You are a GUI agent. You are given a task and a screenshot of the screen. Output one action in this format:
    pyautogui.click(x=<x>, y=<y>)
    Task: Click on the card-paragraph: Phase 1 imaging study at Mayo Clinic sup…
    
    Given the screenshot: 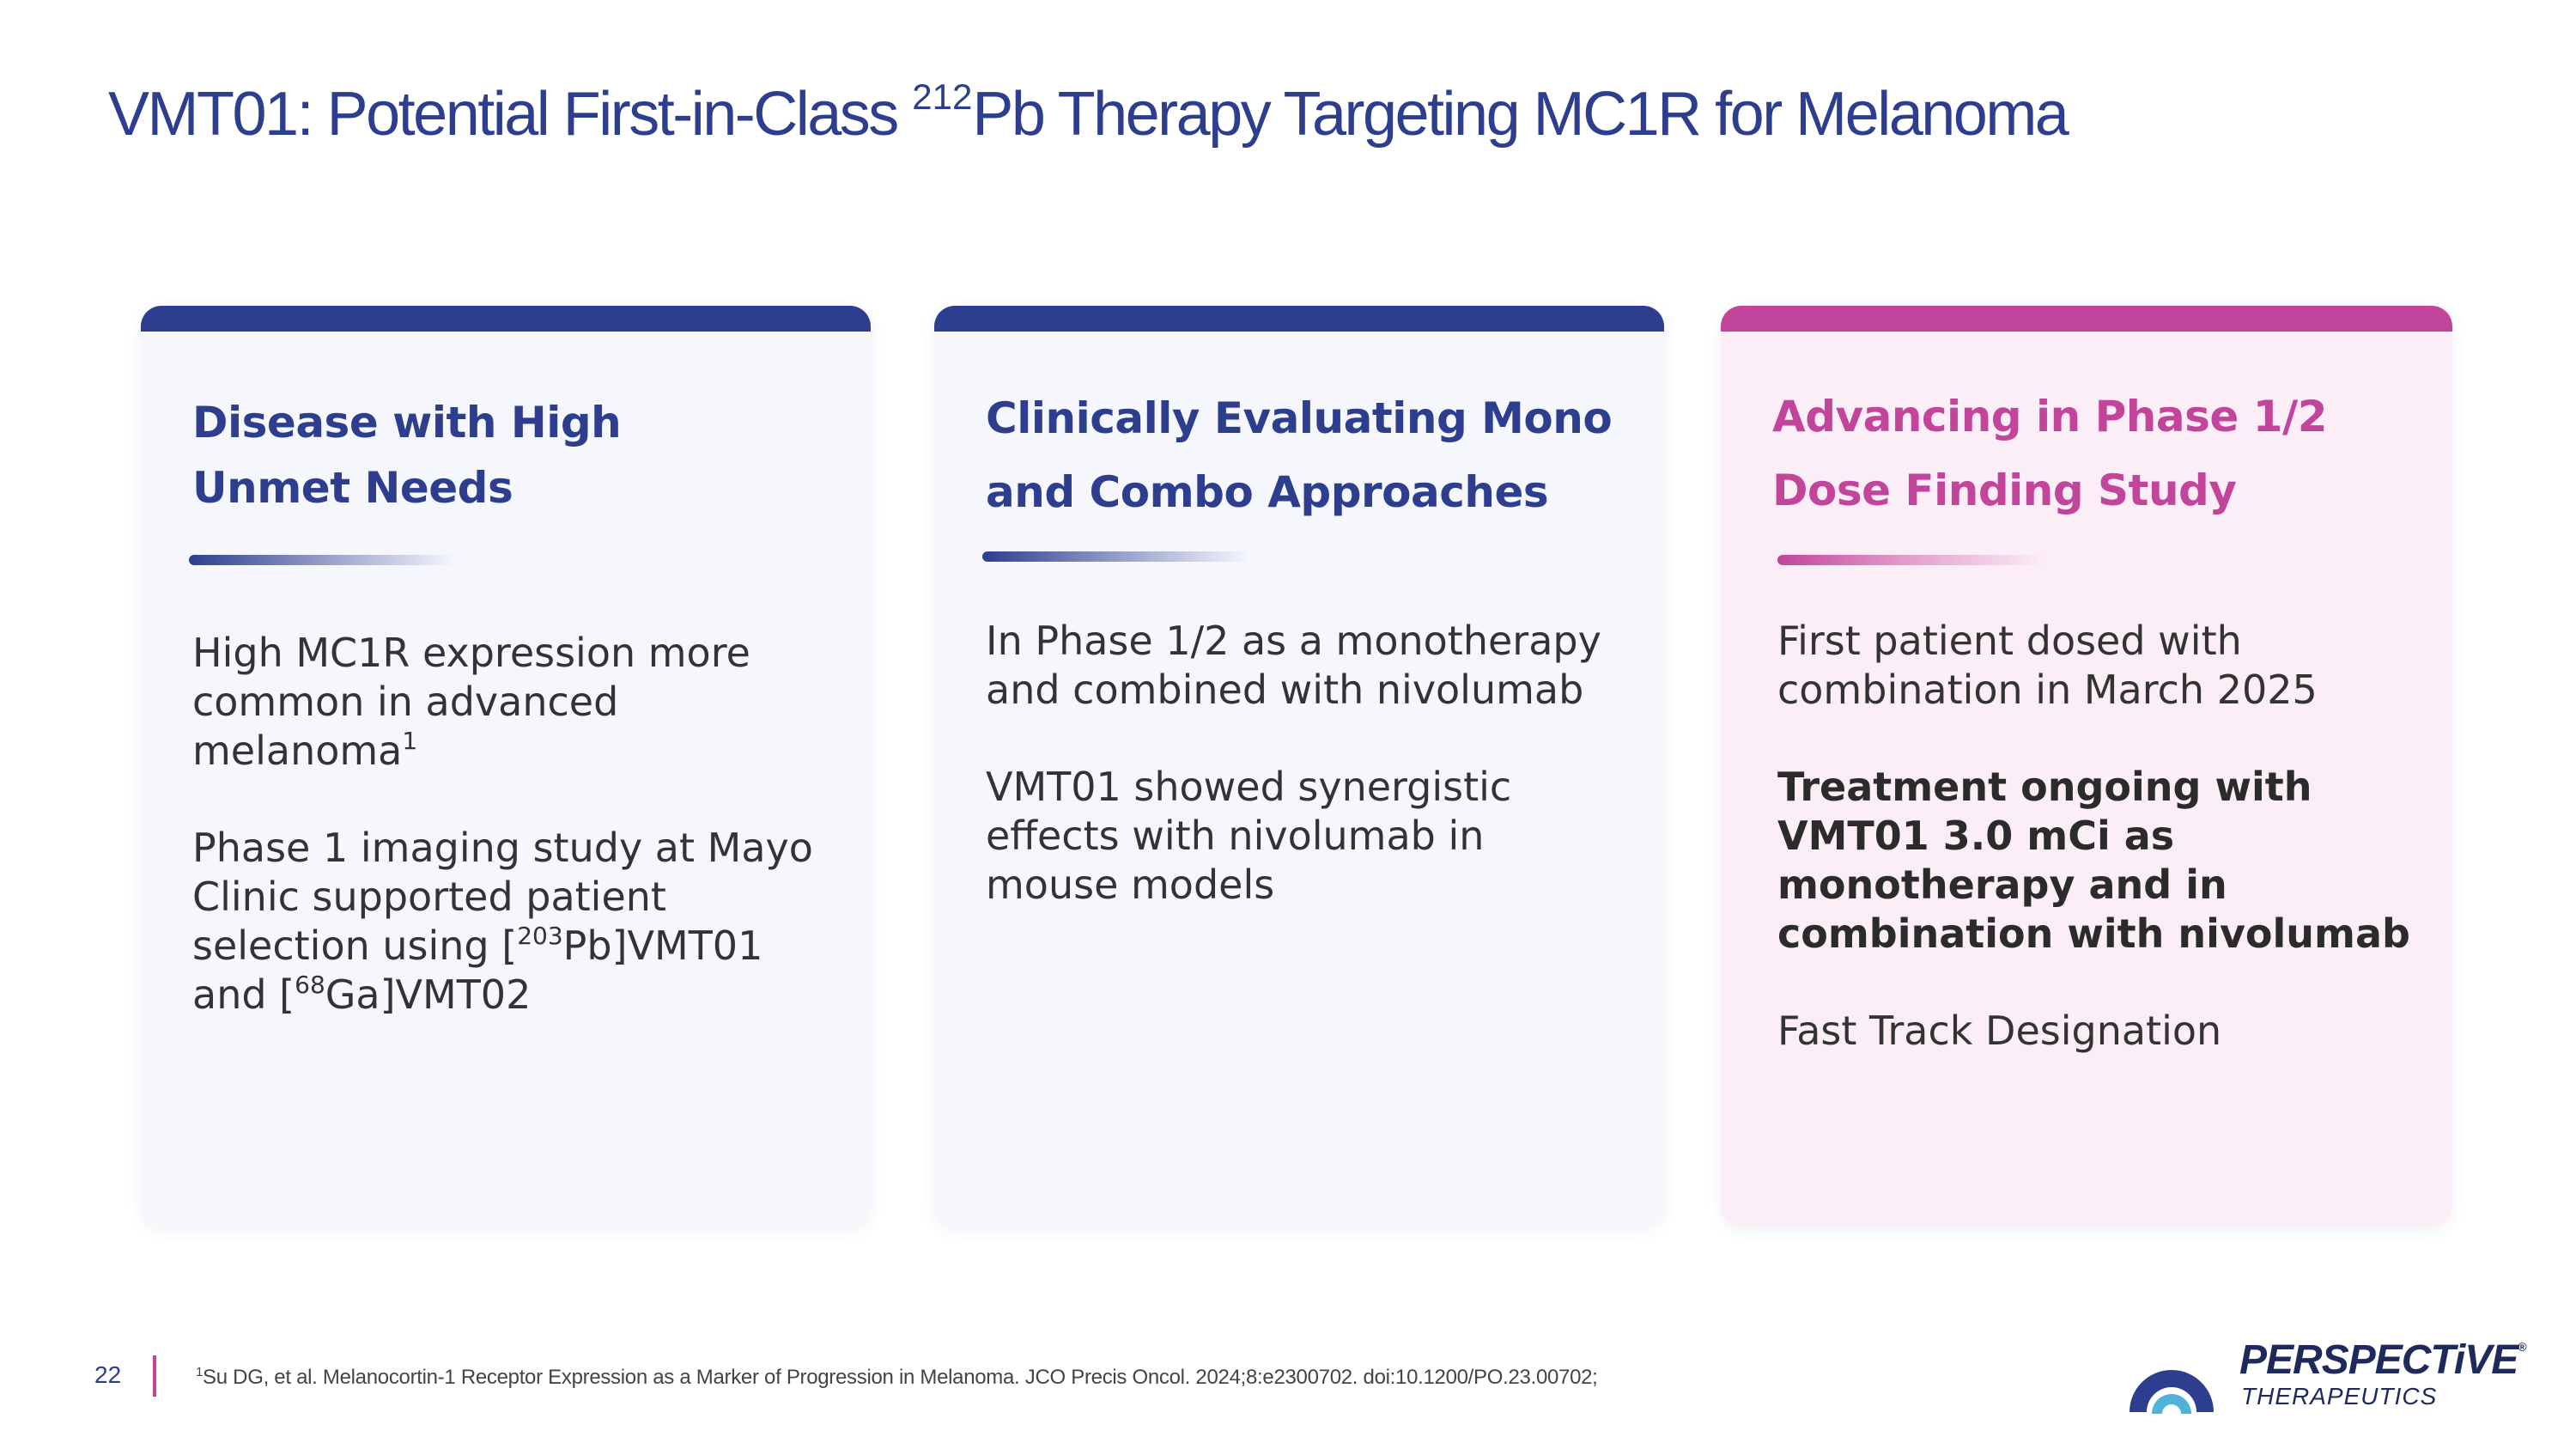 What is the action you would take?
    pyautogui.click(x=503, y=921)
    